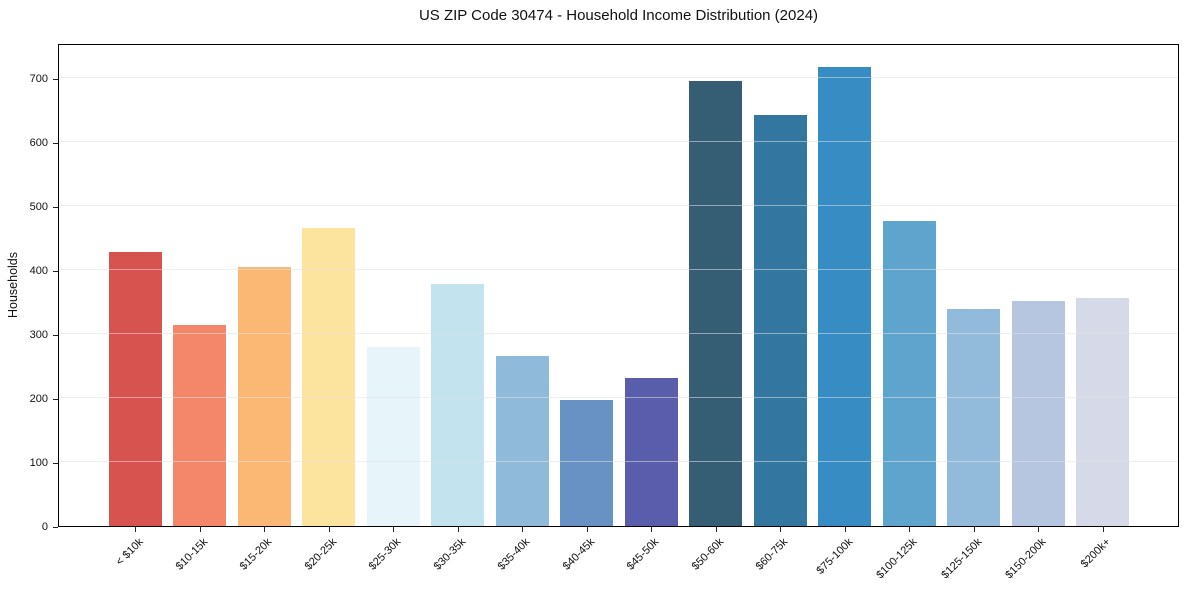 The width and height of the screenshot is (1189, 590). Describe the element at coordinates (191, 554) in the screenshot. I see `x-tick-label: $10-15k` at that location.